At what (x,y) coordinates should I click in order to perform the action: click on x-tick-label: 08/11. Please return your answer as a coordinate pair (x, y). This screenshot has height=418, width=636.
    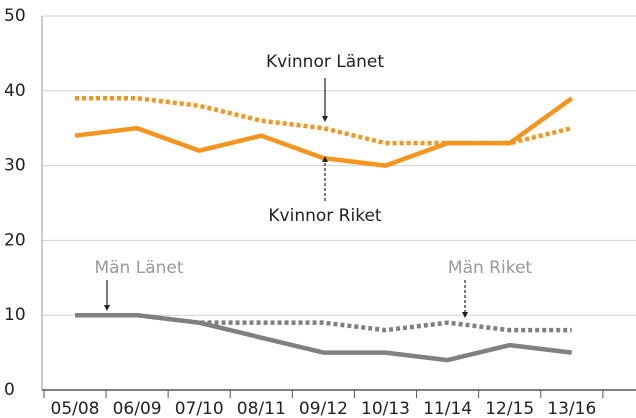
    Looking at the image, I should click on (261, 408).